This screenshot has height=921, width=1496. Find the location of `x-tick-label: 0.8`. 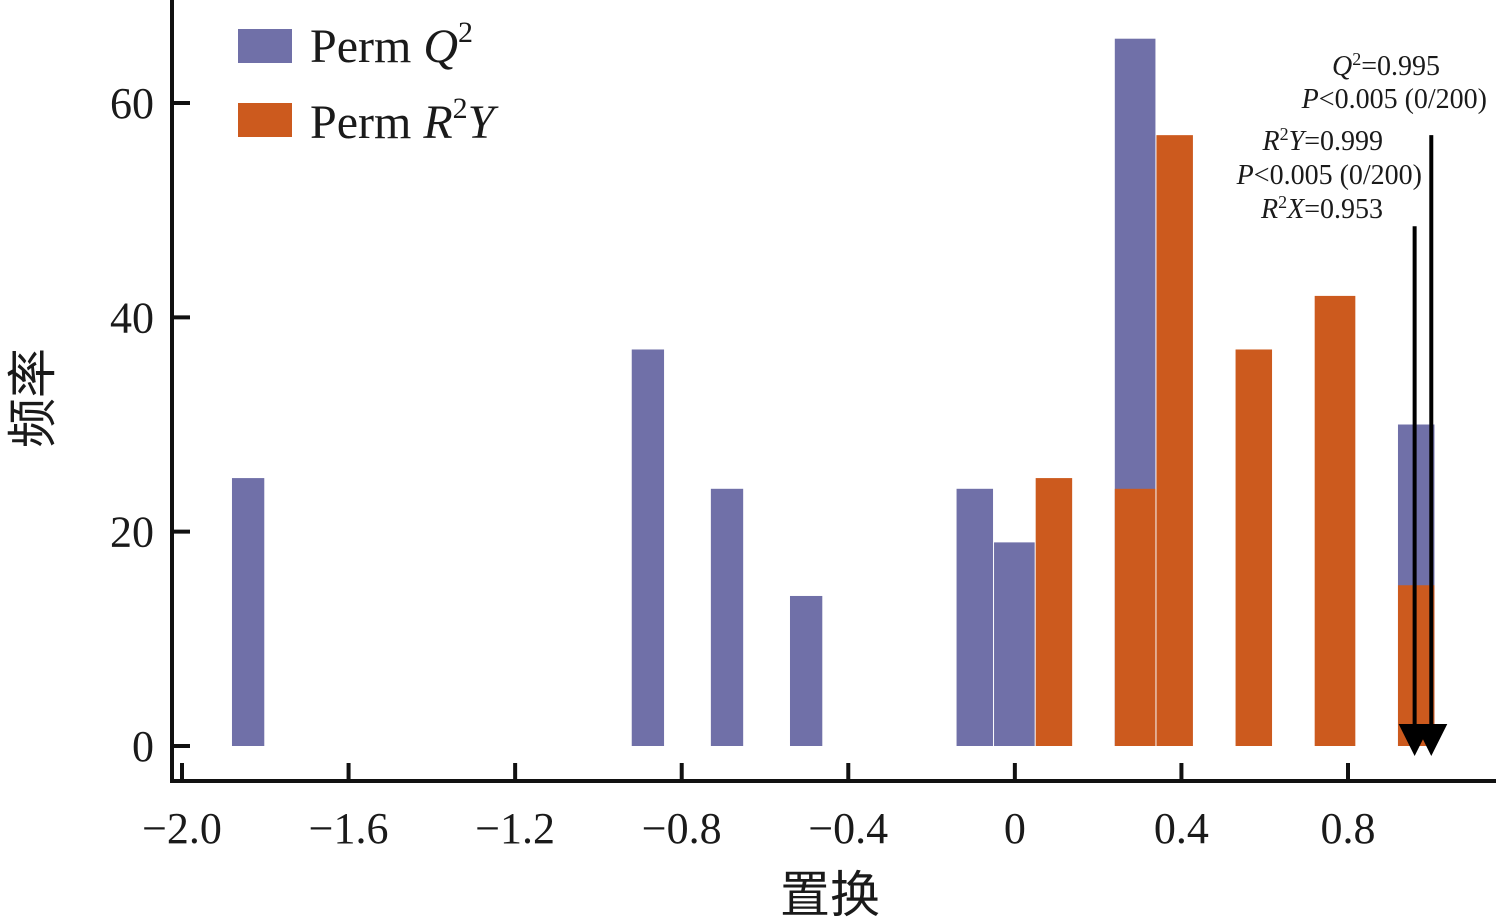

x-tick-label: 0.8 is located at coordinates (1348, 828).